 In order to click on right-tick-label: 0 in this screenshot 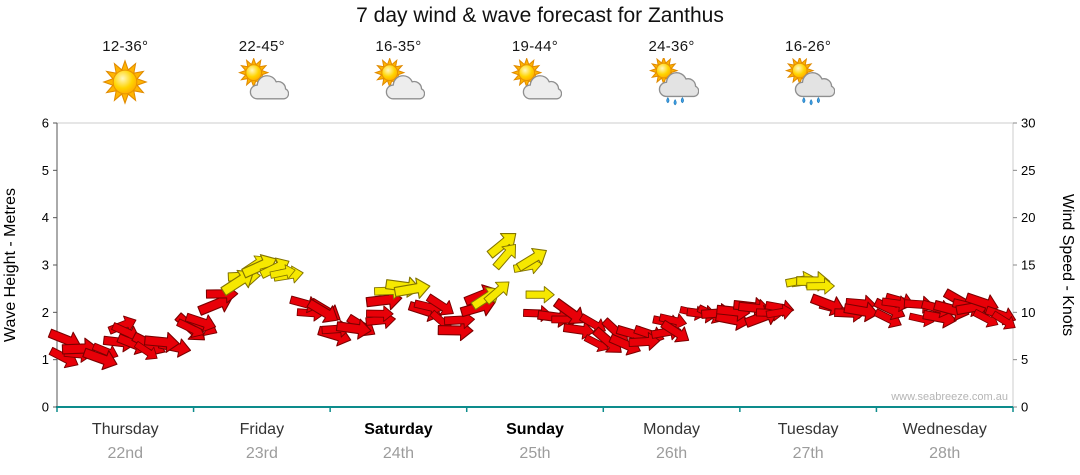, I will do `click(1024, 407)`.